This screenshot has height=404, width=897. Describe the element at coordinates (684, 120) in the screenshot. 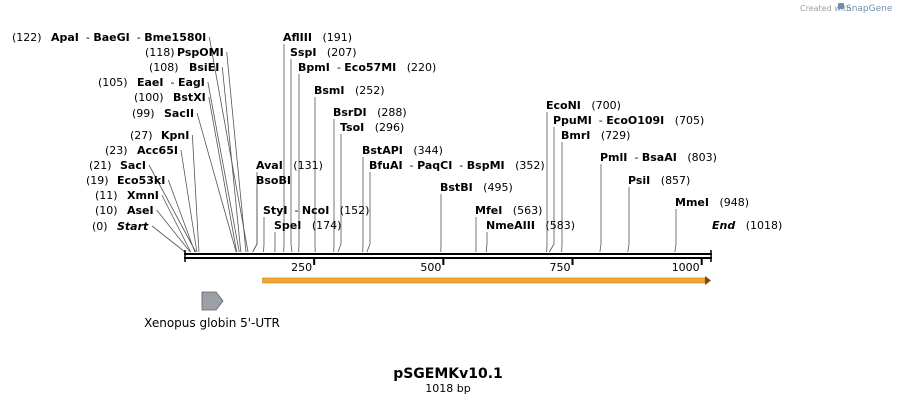

I see `site-position: (705)` at that location.